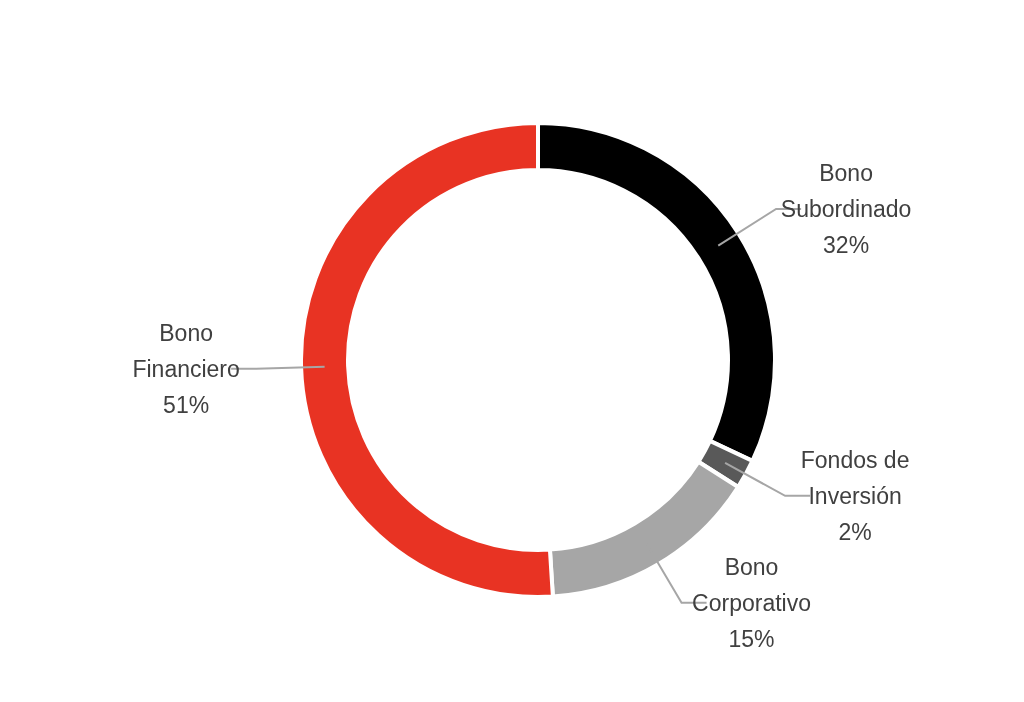 The height and width of the screenshot is (702, 1024). Describe the element at coordinates (846, 190) in the screenshot. I see `slice-label: Bono Subordinado` at that location.